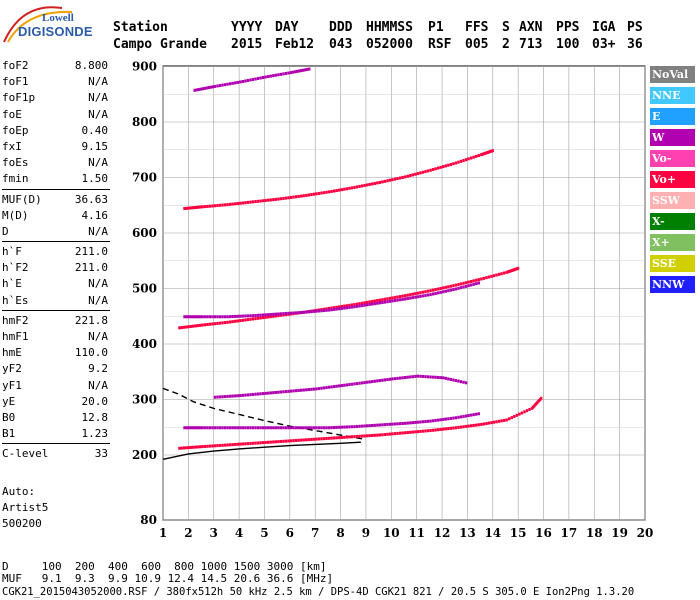 This screenshot has height=600, width=700. Describe the element at coordinates (568, 27) in the screenshot. I see `header-label-pps: PPS` at that location.